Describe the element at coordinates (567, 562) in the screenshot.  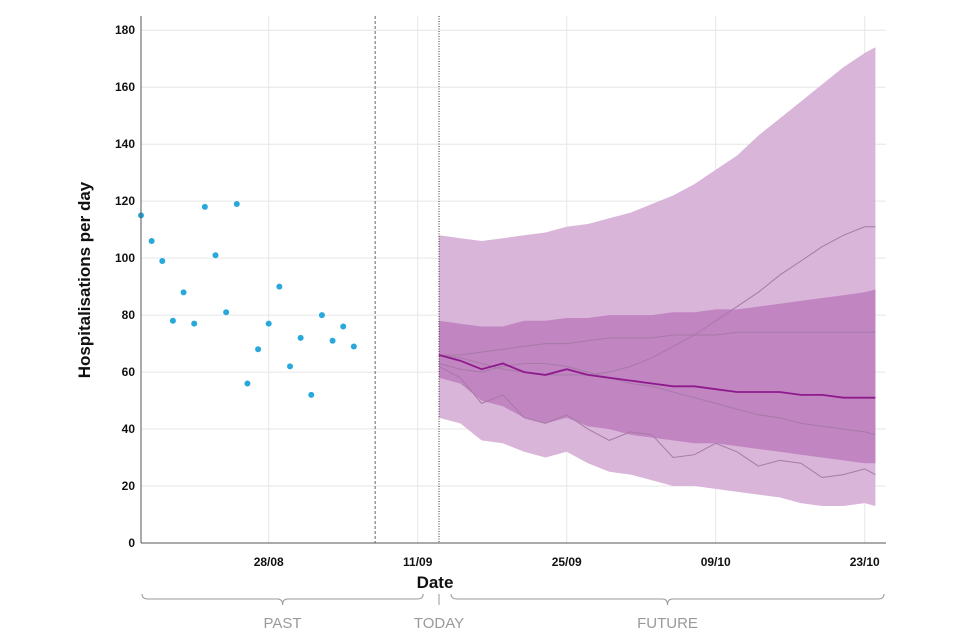
I see `x-tick-label: 25/09` at that location.